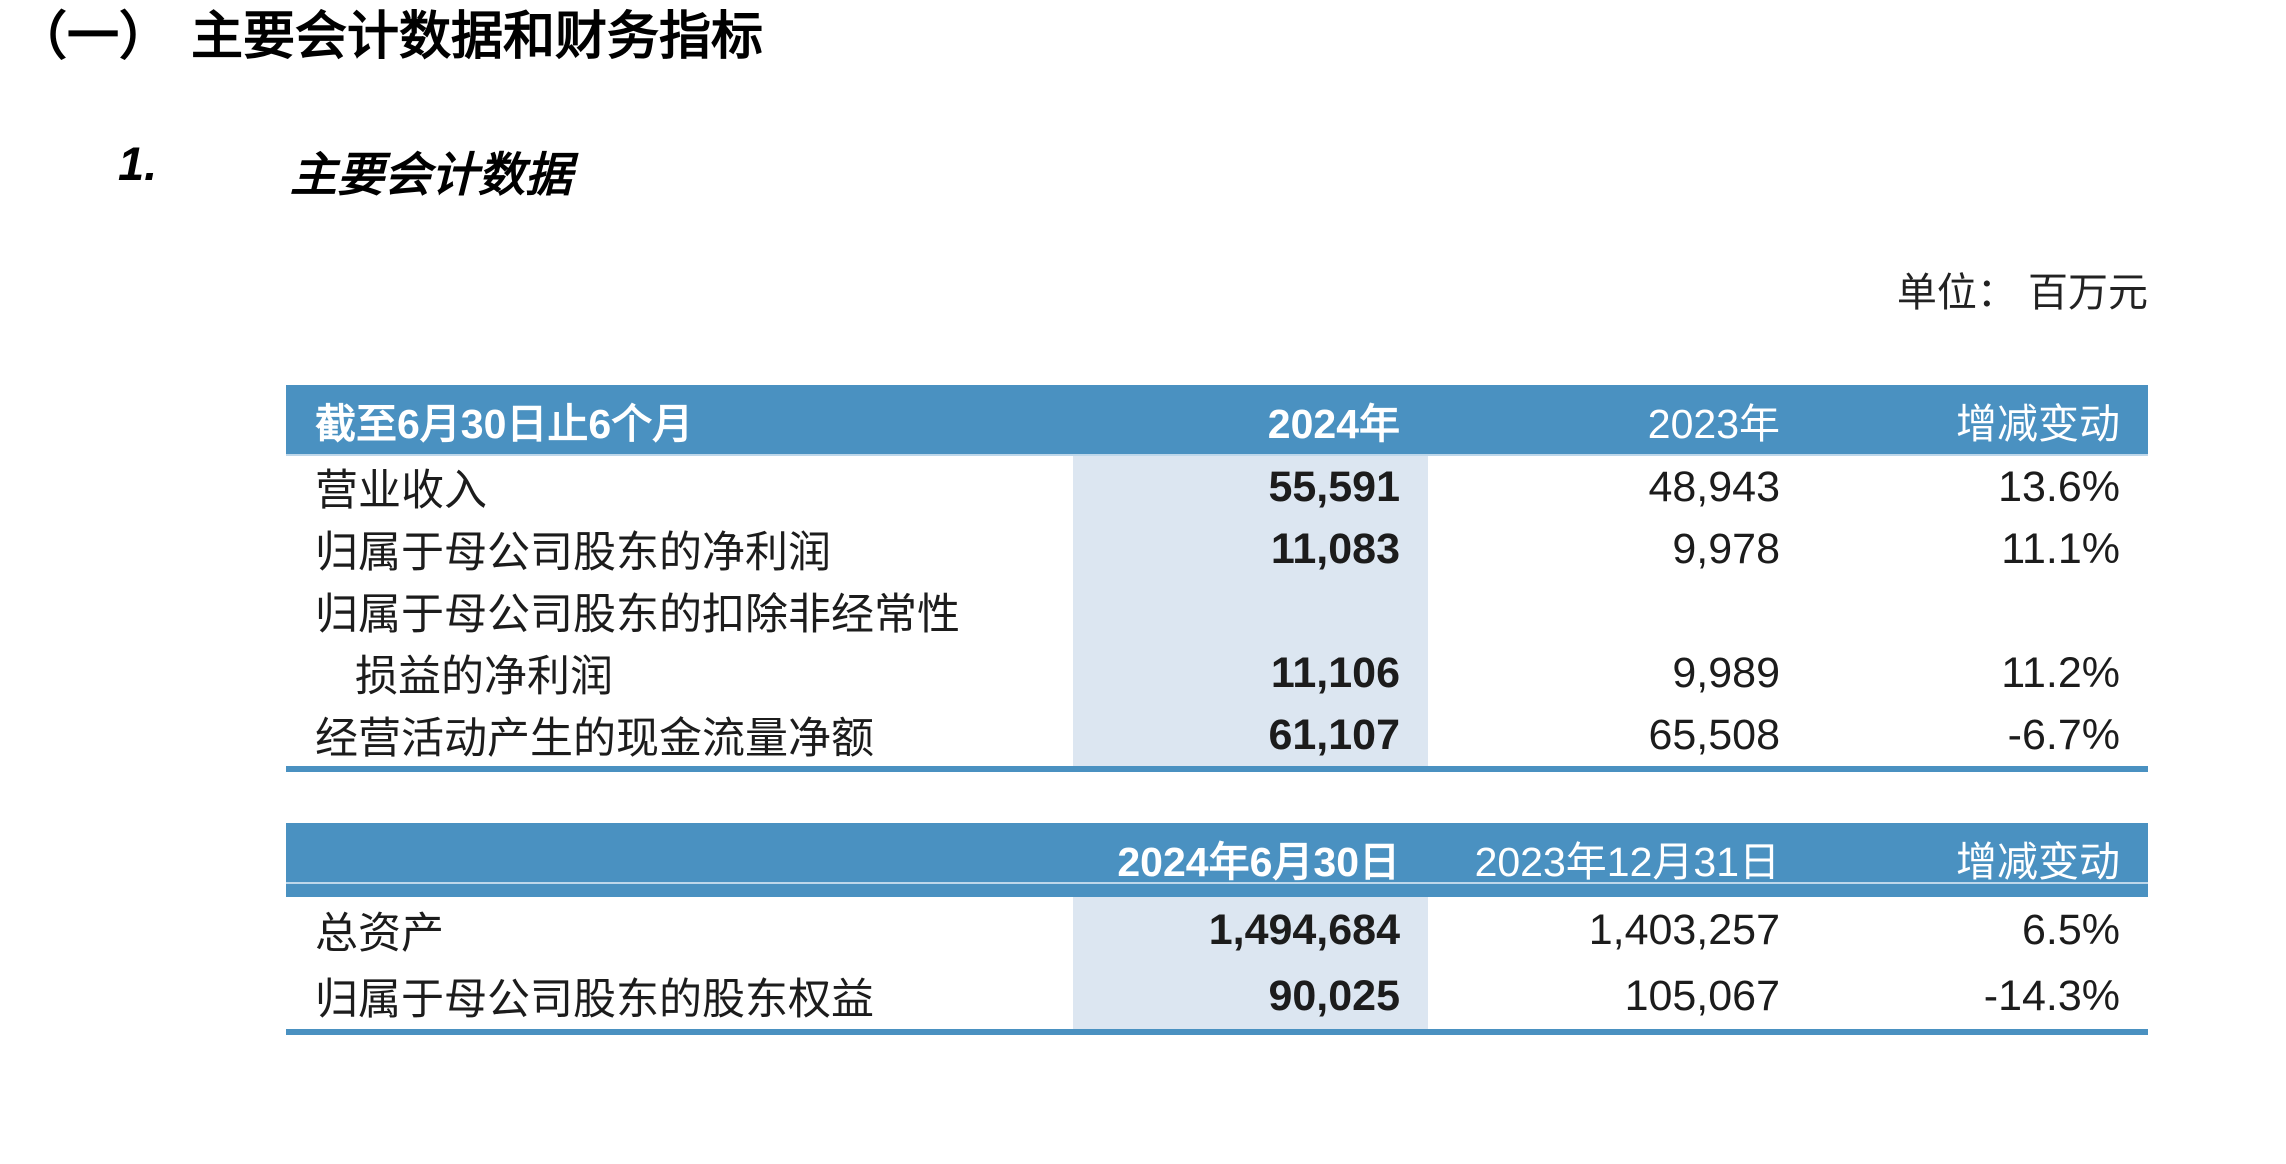  What do you see at coordinates (2063, 734) in the screenshot?
I see `value-change: -6.7%` at bounding box center [2063, 734].